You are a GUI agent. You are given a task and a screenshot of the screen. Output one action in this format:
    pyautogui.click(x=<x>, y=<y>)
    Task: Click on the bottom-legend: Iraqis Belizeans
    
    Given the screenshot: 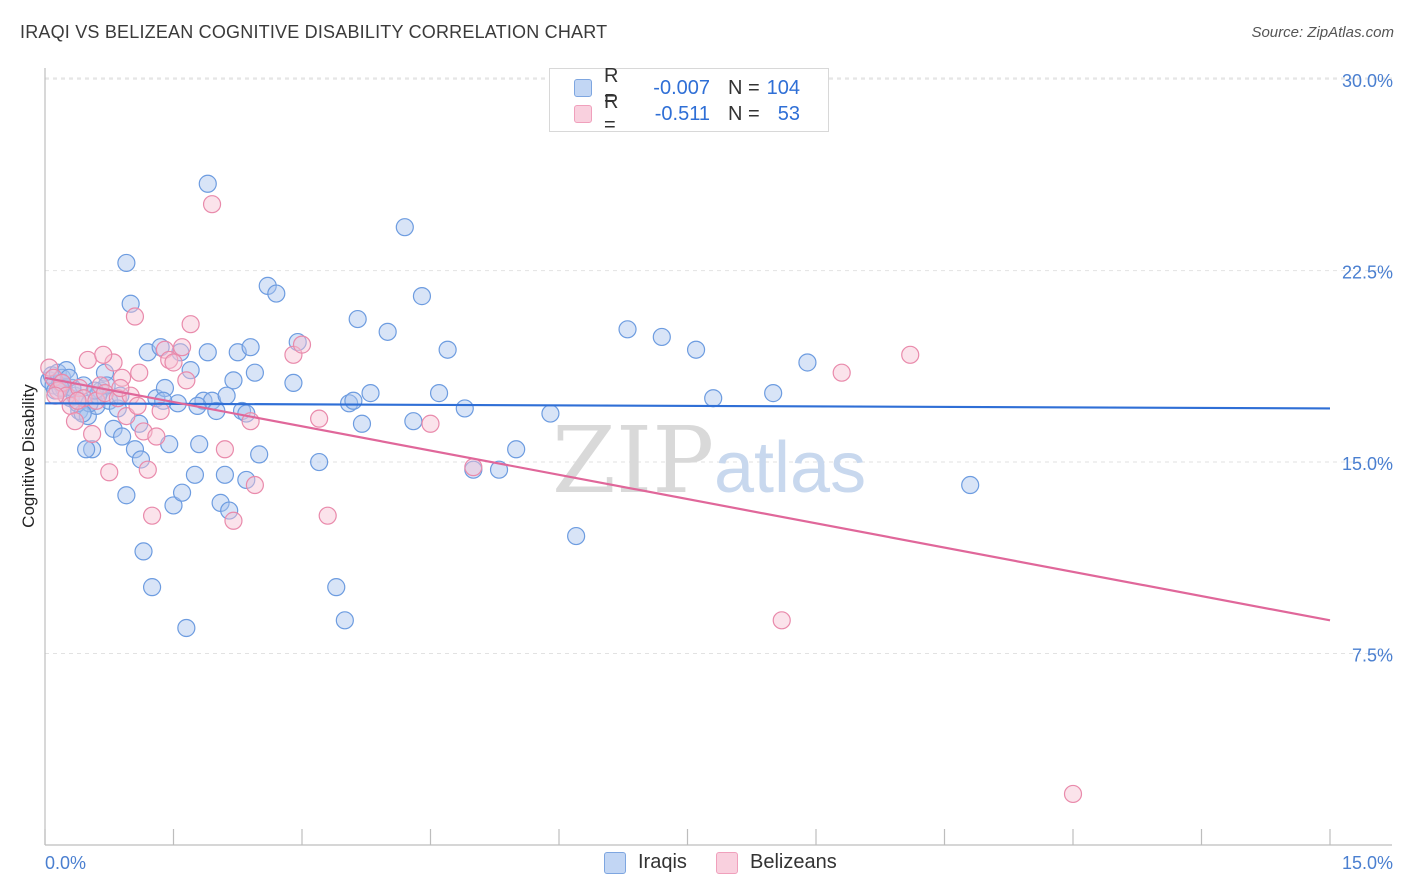 What is the action you would take?
    pyautogui.click(x=703, y=864)
    